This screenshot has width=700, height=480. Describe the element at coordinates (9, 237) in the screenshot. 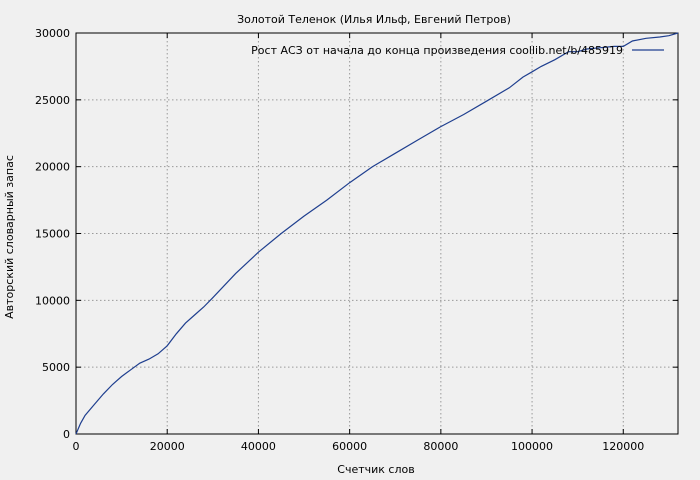

I see `y-axis-label: Авторский словарный запас` at that location.